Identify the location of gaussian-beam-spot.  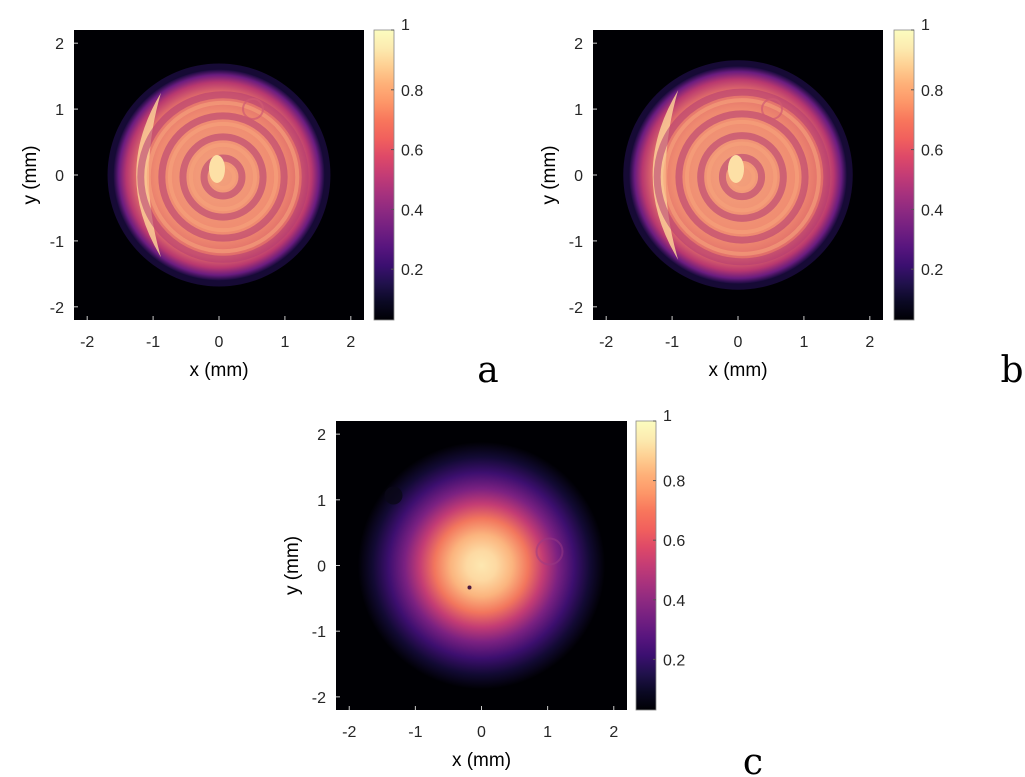
(481, 565).